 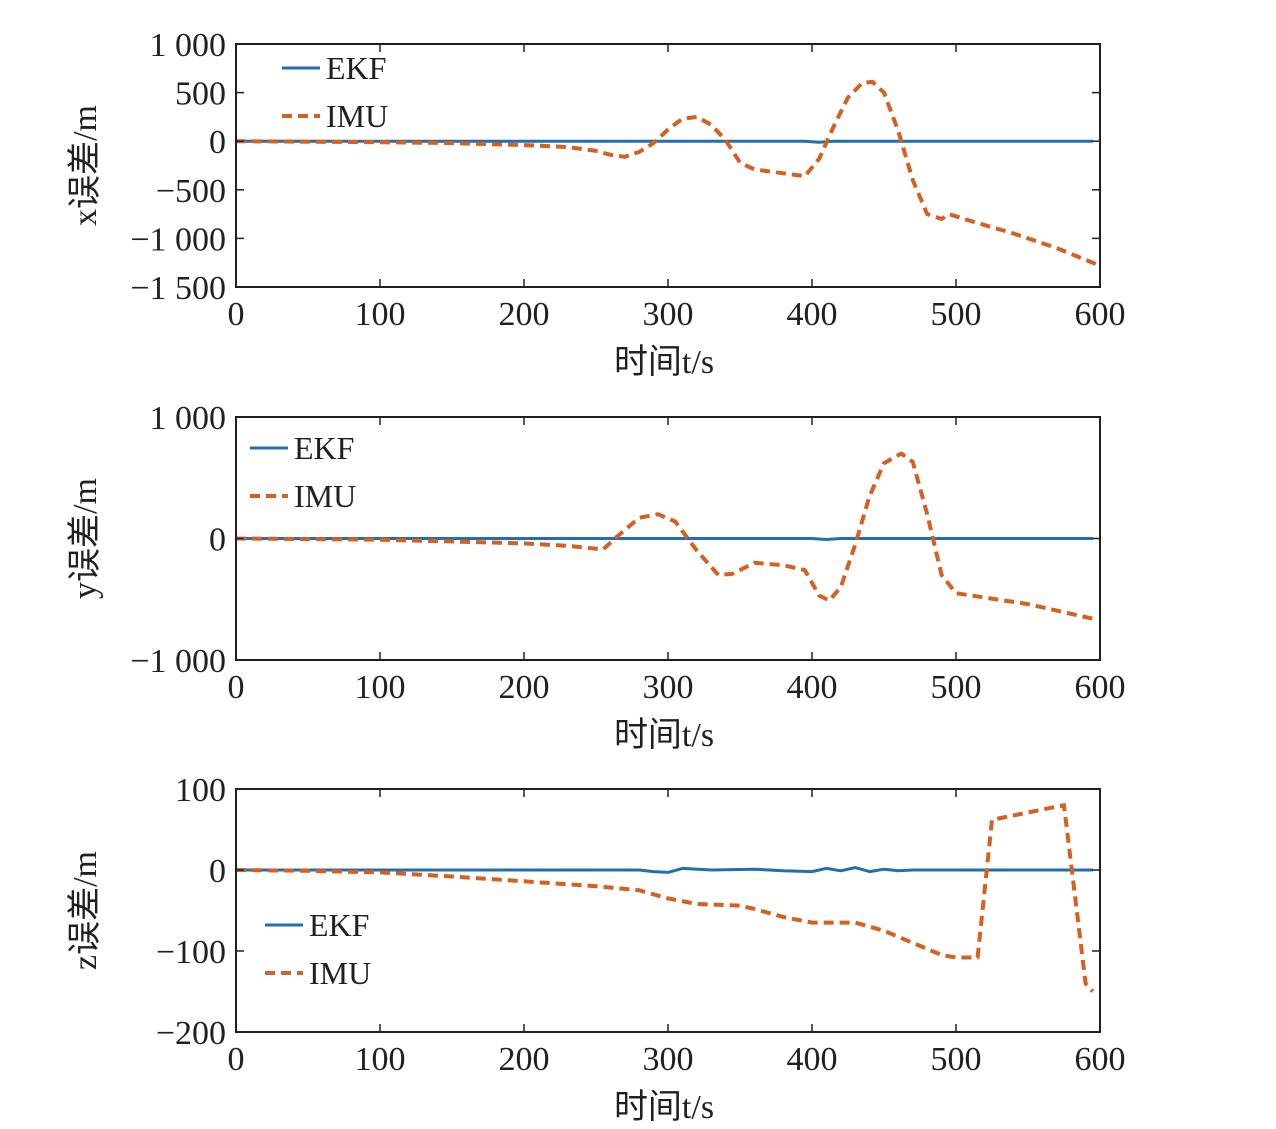 I want to click on y-axis-label: x误差/m, so click(x=85, y=165).